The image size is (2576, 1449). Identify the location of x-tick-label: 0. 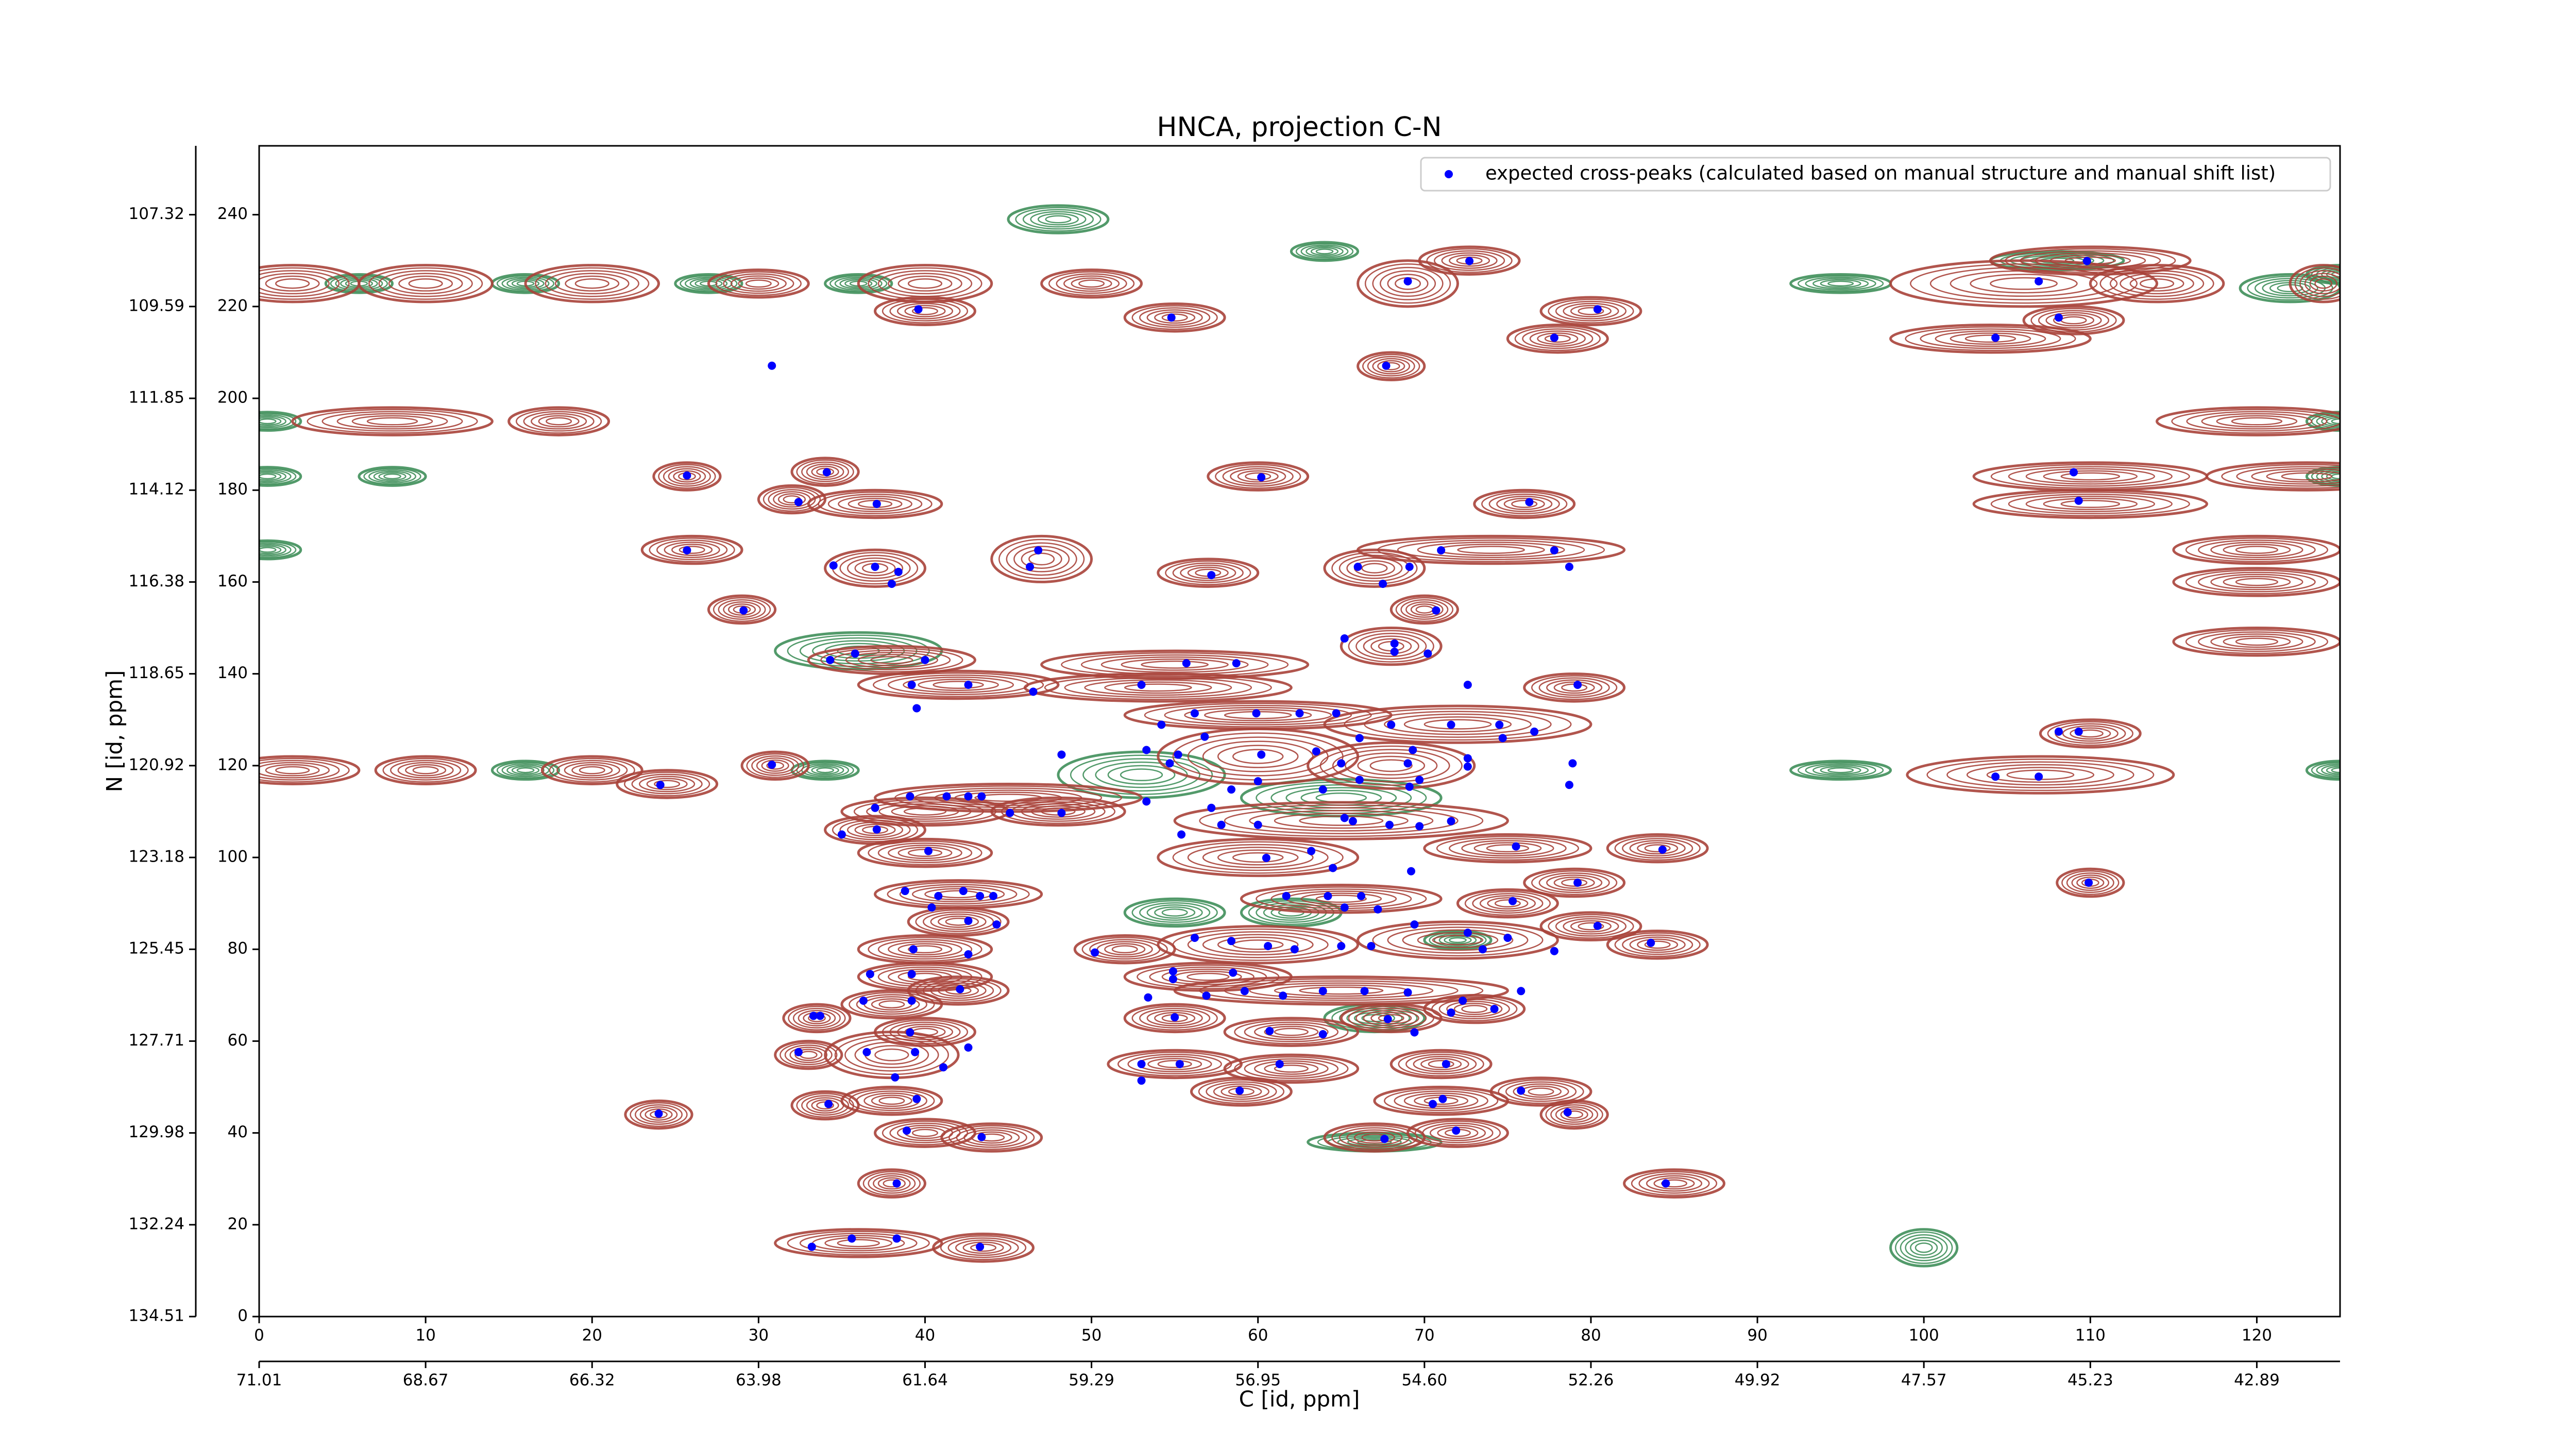
(259, 1335).